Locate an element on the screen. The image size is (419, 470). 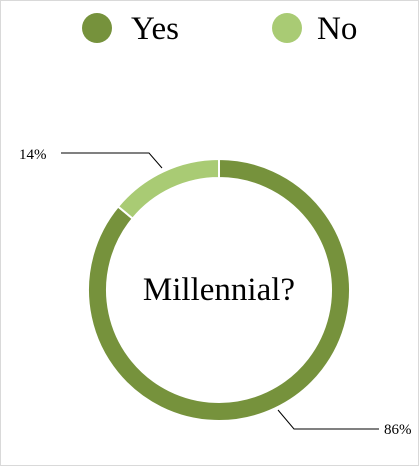
data-label-no: 14% is located at coordinates (33, 155).